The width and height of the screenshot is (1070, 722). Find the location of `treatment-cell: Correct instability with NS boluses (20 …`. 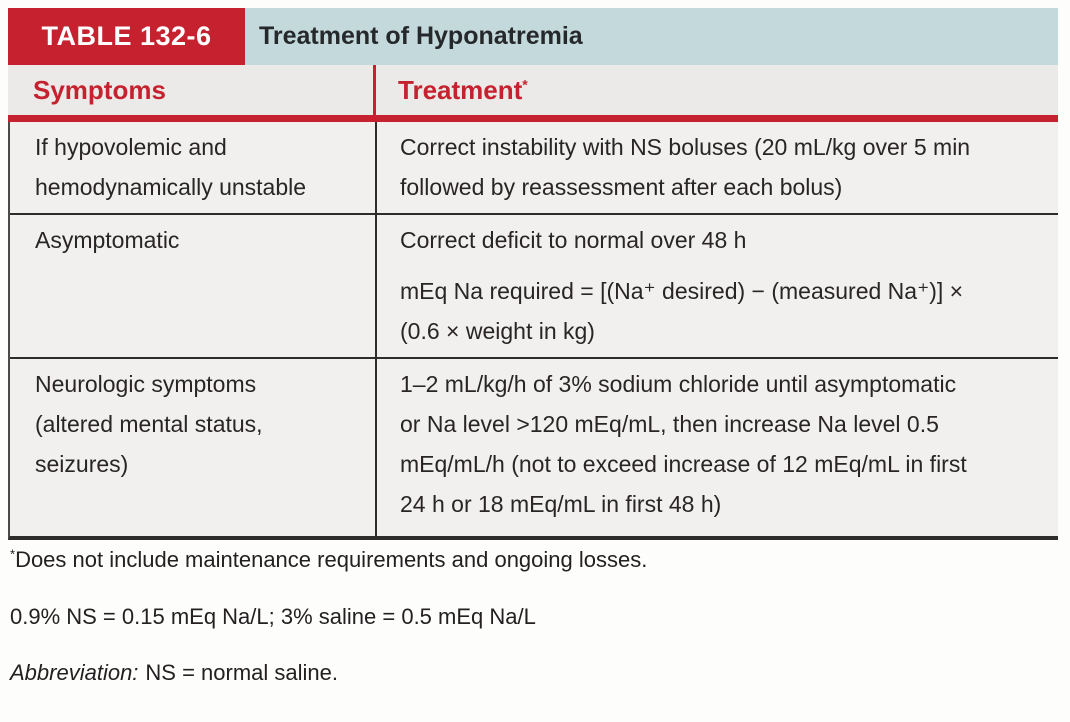

treatment-cell: Correct instability with NS boluses (20 … is located at coordinates (716, 167).